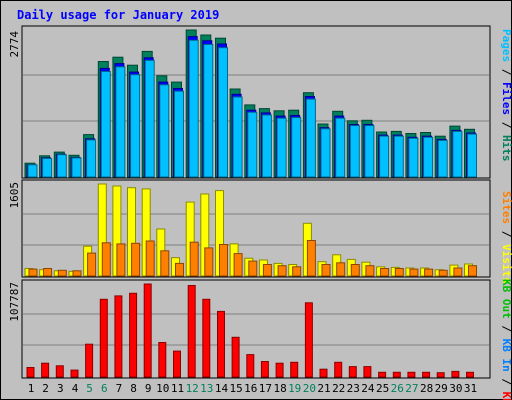 This screenshot has height=400, width=512. I want to click on day-label-19: 19, so click(294, 388).